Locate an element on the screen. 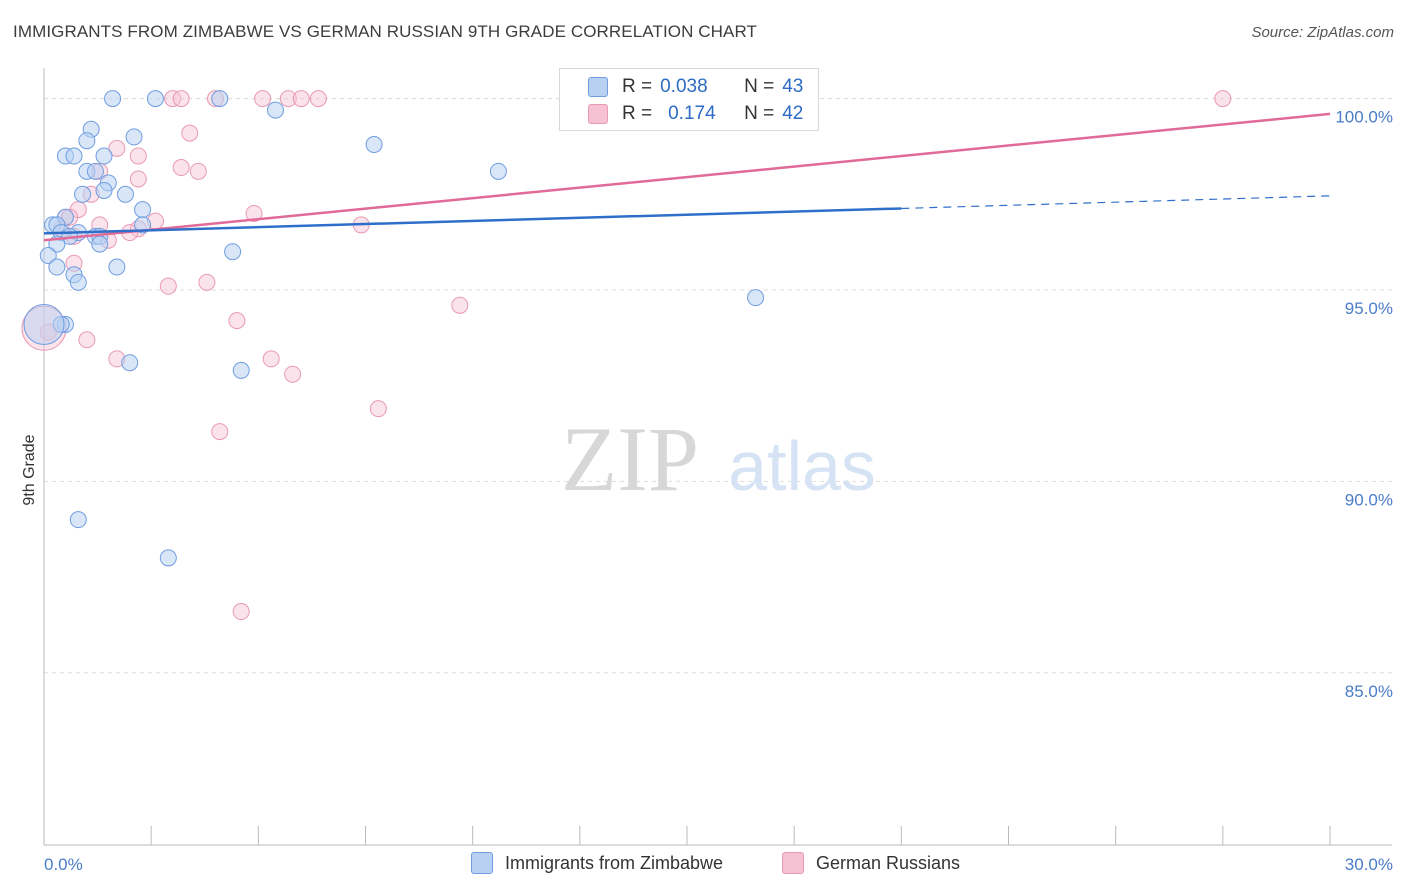 The width and height of the screenshot is (1406, 892). watermark: ZIP atlas is located at coordinates (718, 459).